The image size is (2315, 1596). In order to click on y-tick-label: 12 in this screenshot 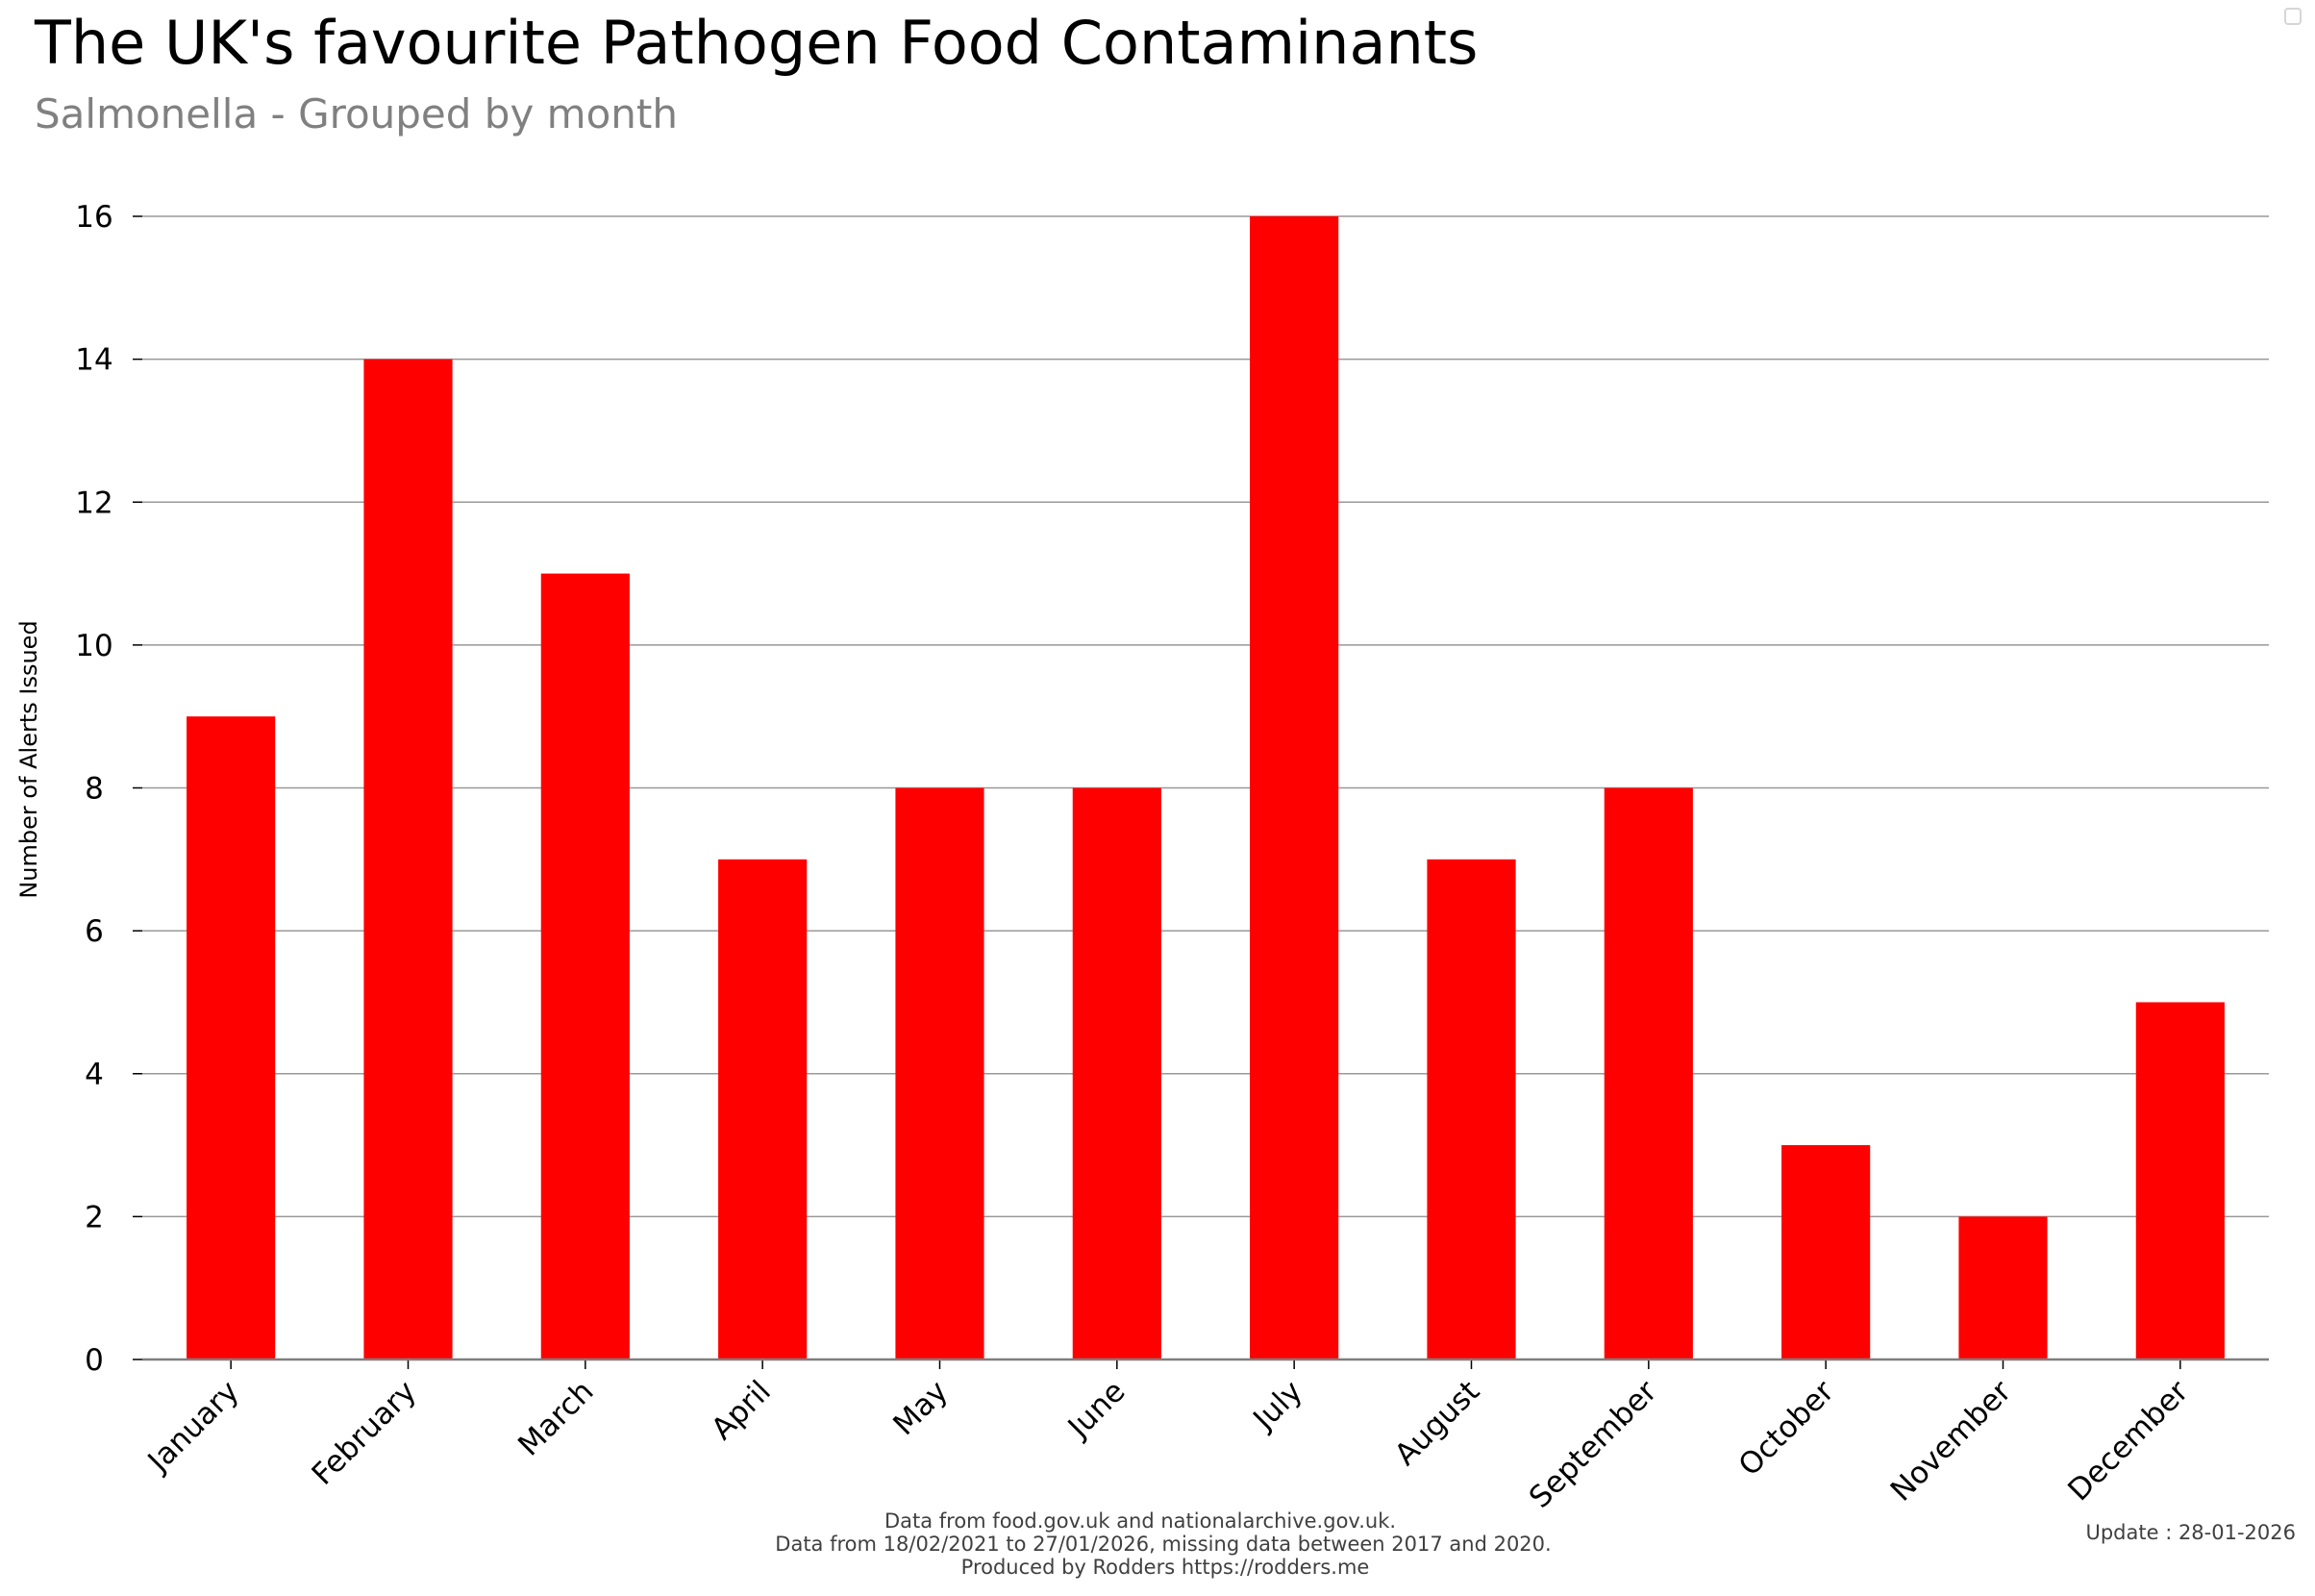, I will do `click(93, 503)`.